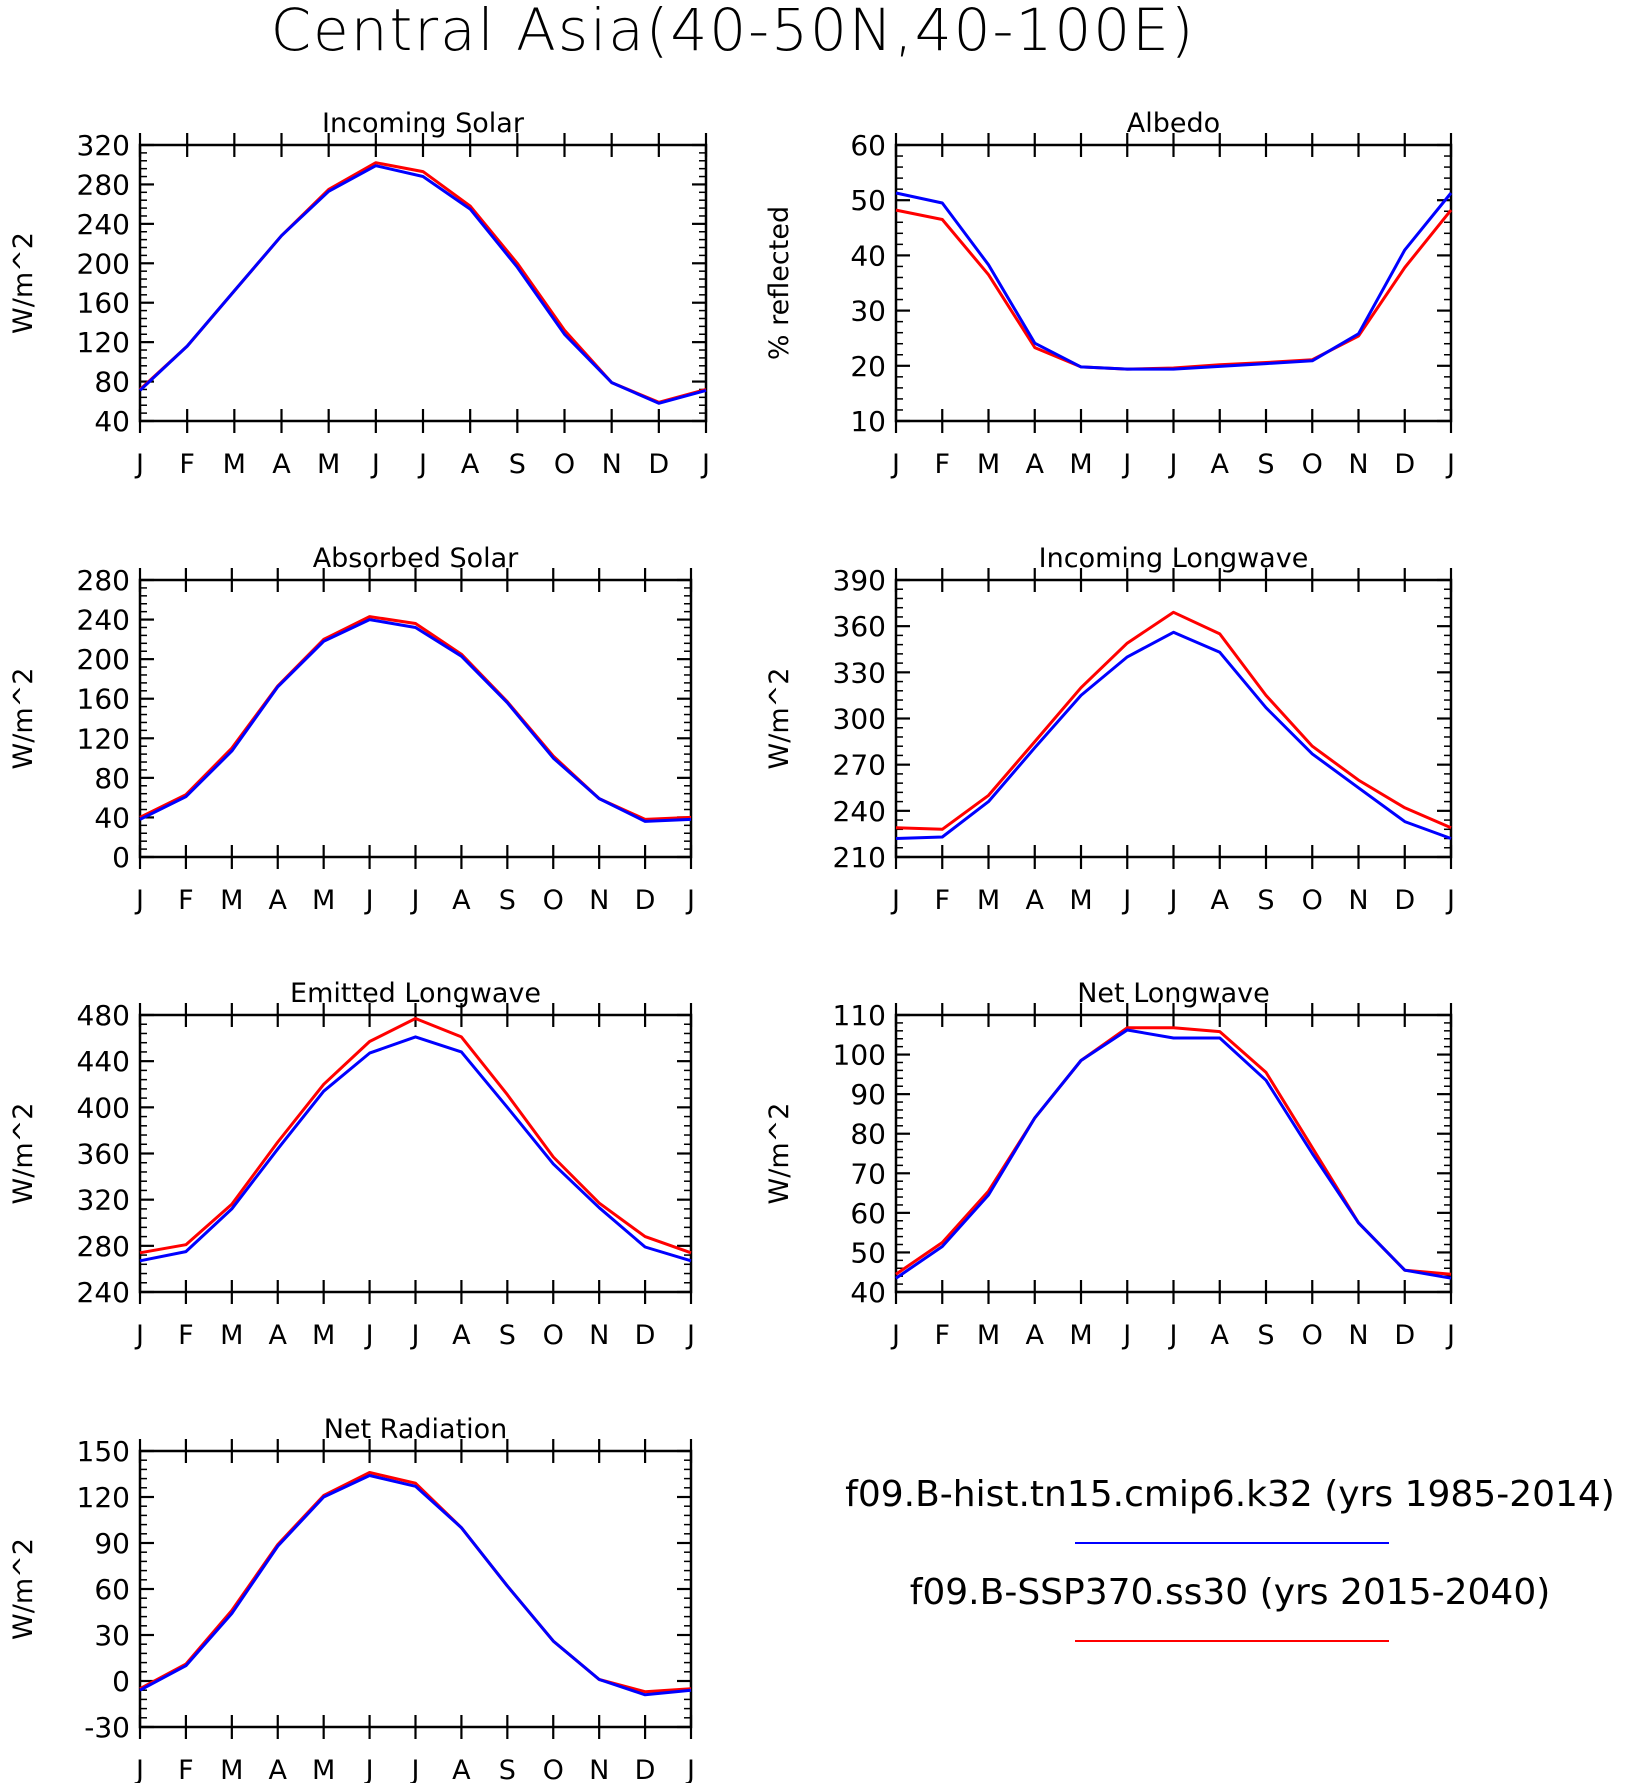 Image resolution: width=1643 pixels, height=1783 pixels. I want to click on y-tick-label: 100, so click(859, 1055).